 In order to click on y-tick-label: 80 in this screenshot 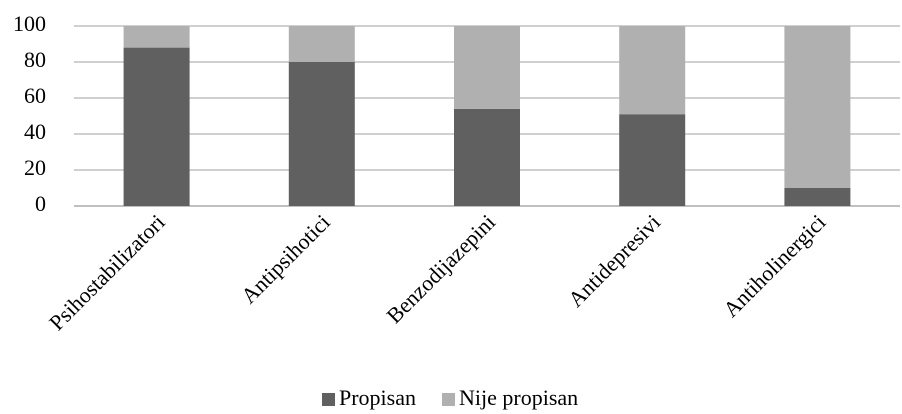, I will do `click(35, 59)`.